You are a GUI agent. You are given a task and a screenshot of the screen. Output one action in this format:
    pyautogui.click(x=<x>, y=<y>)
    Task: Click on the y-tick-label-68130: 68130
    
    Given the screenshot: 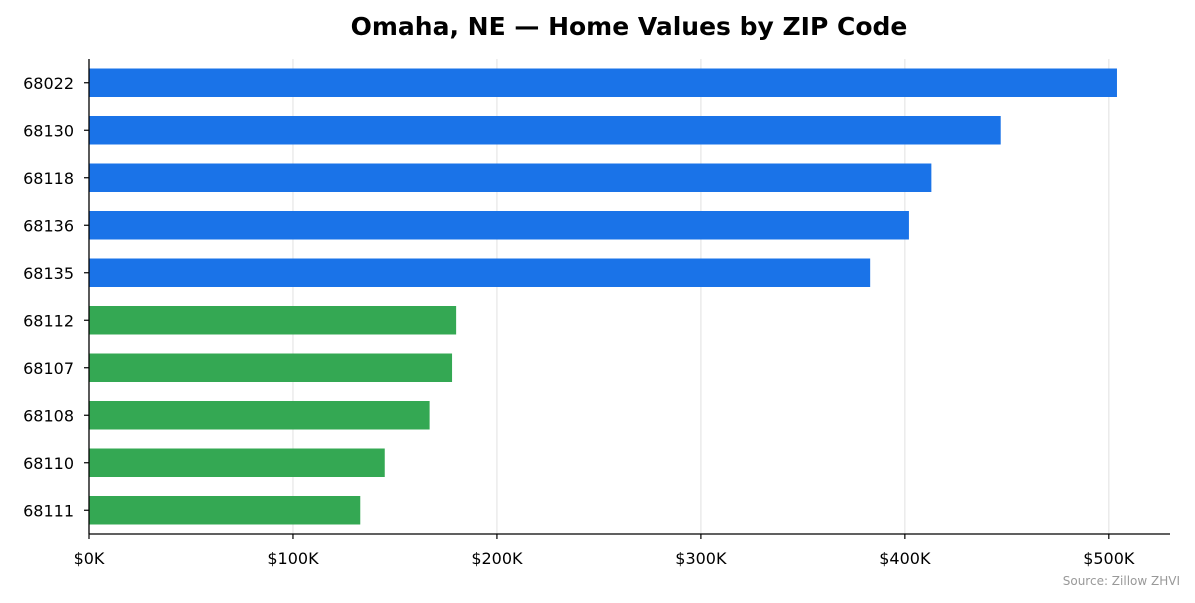 What is the action you would take?
    pyautogui.click(x=48, y=130)
    